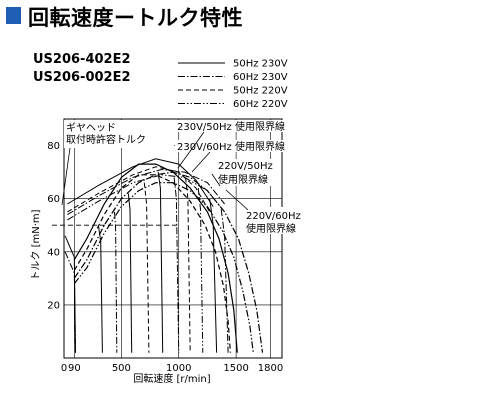  I want to click on annotation-gear-2: 取付時許容トルク, so click(106, 139).